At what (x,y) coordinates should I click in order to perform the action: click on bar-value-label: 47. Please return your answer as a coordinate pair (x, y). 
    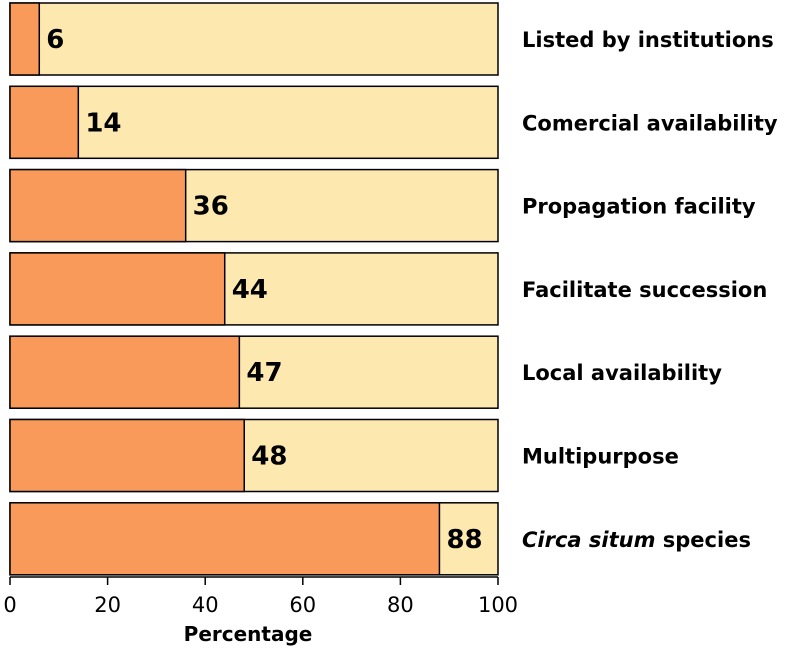
    Looking at the image, I should click on (264, 373).